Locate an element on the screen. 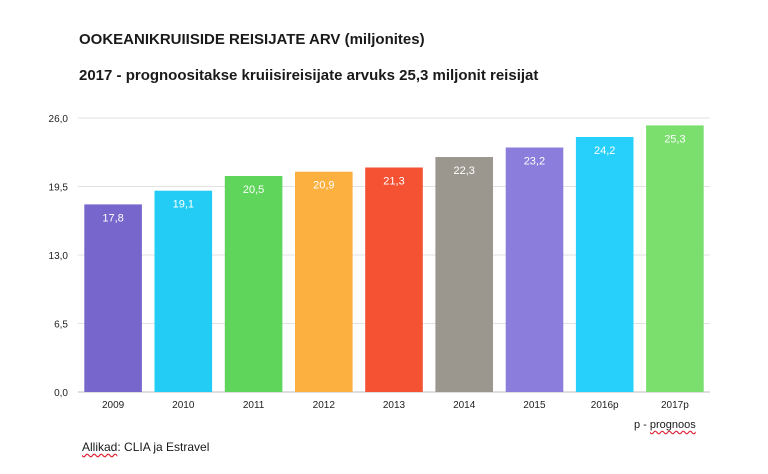 The image size is (768, 474). bar-2015 is located at coordinates (534, 269).